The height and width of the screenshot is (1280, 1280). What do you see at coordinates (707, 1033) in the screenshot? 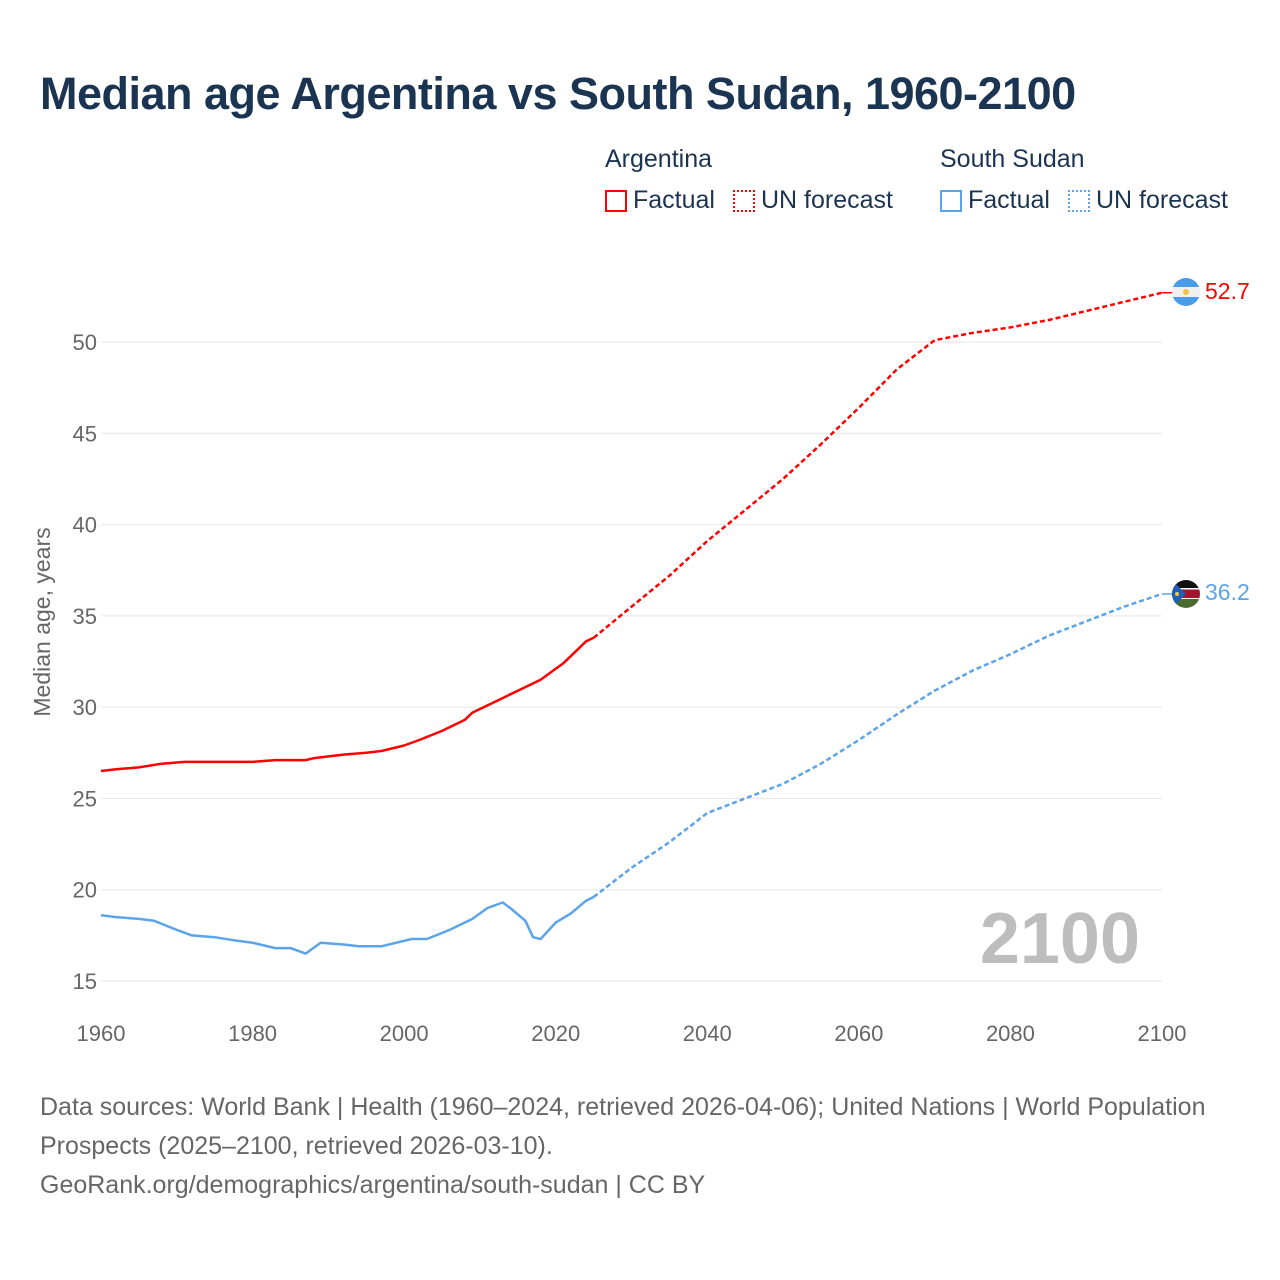
I see `x-tick-label: 2040` at bounding box center [707, 1033].